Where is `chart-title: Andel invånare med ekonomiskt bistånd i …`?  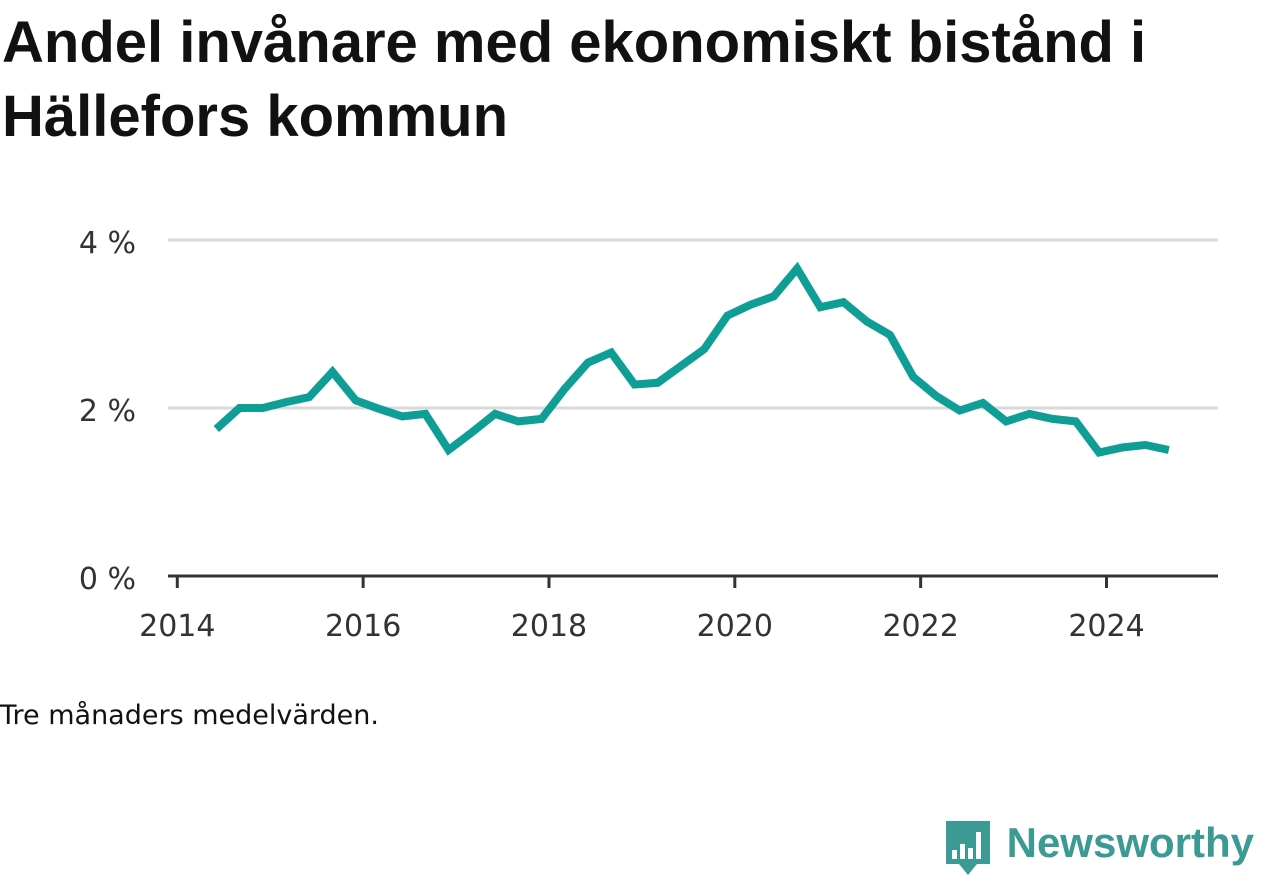
chart-title: Andel invånare med ekonomiskt bistånd i … is located at coordinates (574, 79).